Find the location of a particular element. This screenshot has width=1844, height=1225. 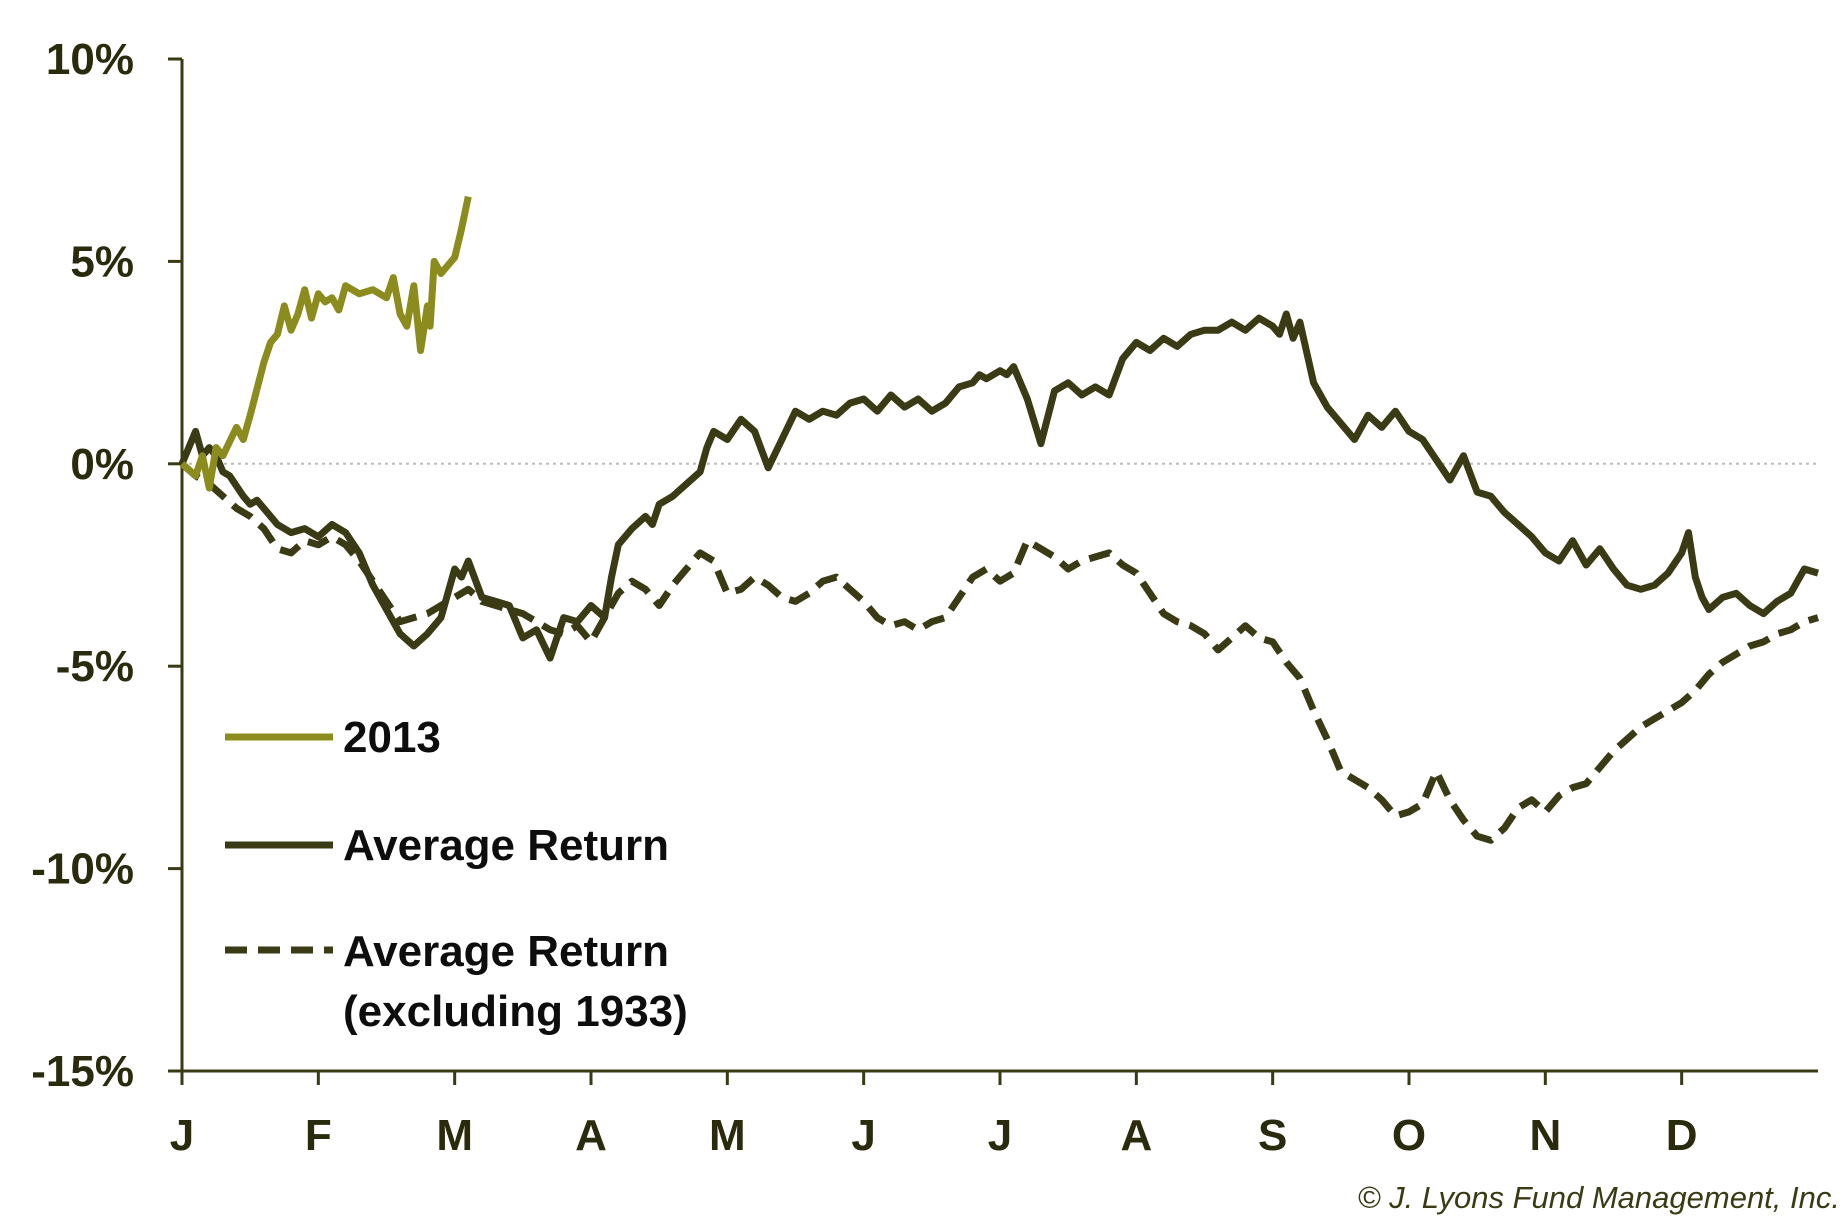

x-tick-label: N is located at coordinates (1545, 1135).